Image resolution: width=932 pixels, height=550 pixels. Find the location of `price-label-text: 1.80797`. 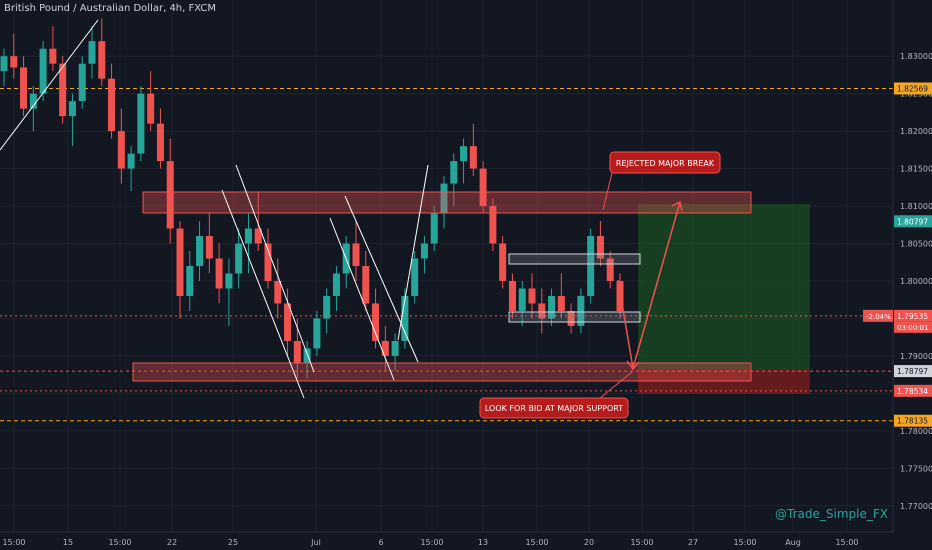

price-label-text: 1.80797 is located at coordinates (912, 221).